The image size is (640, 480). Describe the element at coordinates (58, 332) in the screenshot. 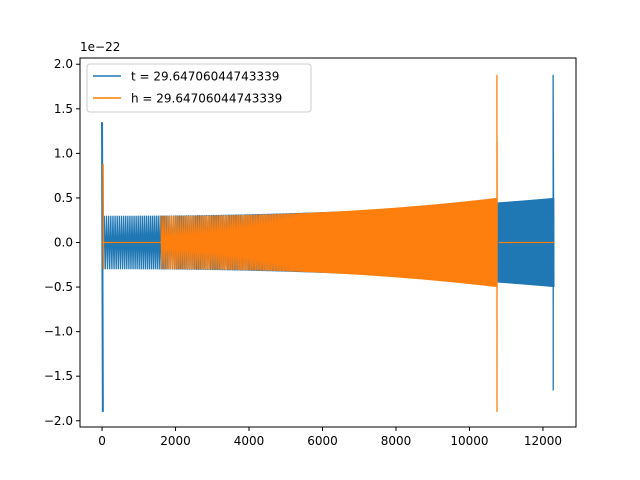

I see `y-tick-label: −1.0` at that location.